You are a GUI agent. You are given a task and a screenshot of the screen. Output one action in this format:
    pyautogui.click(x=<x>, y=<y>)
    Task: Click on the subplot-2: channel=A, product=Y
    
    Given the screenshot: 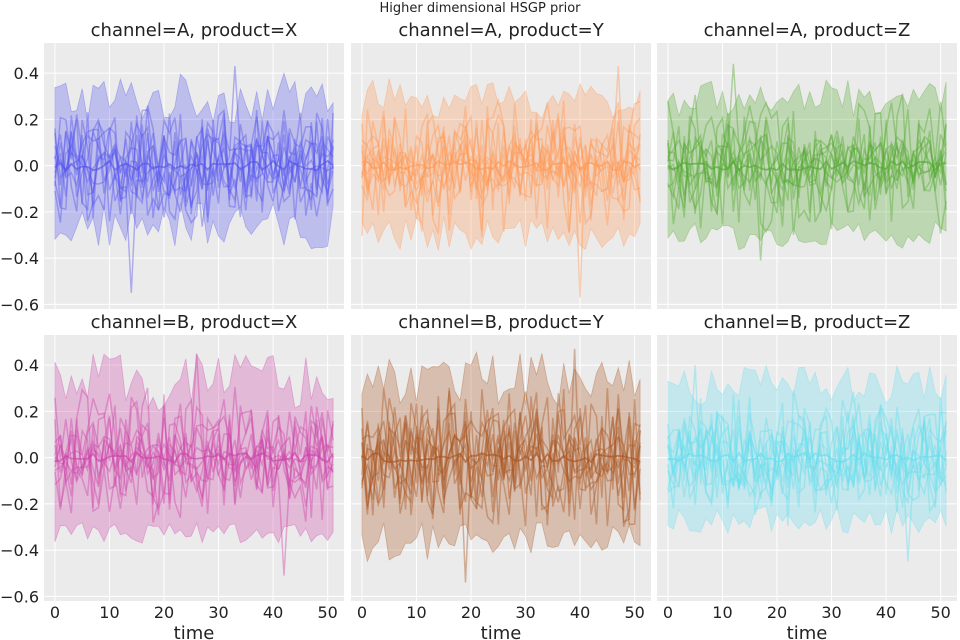 What is the action you would take?
    pyautogui.click(x=501, y=164)
    